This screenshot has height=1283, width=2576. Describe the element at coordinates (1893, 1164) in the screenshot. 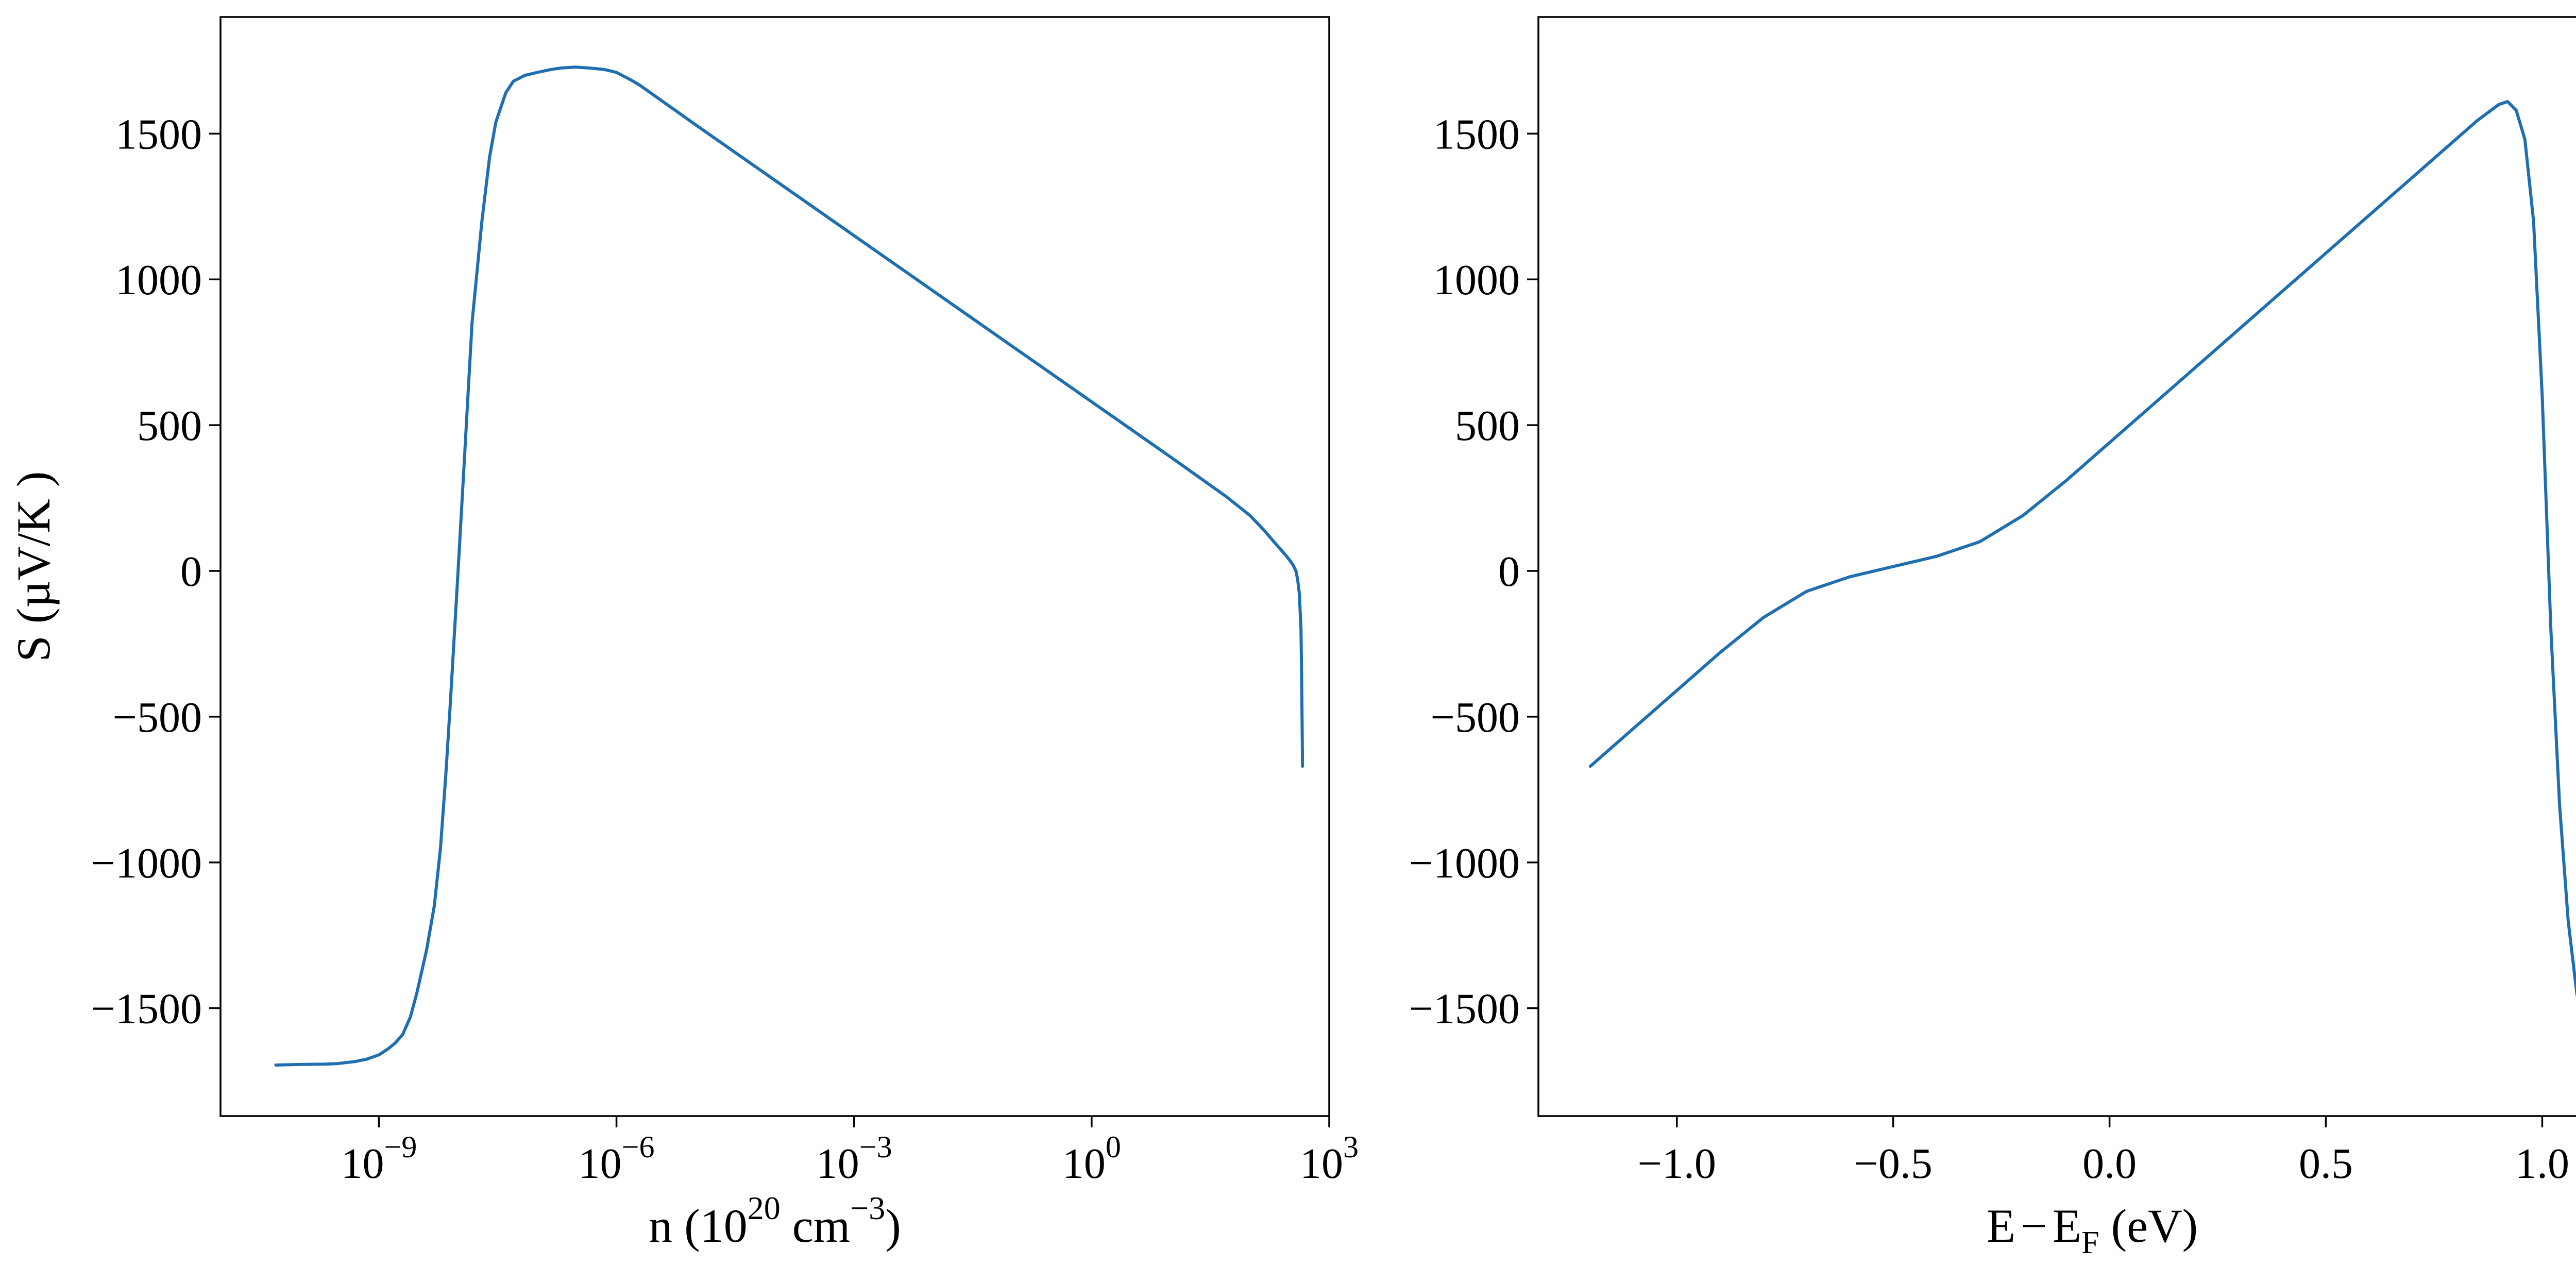

I see `x-tick-label: −0.5` at that location.